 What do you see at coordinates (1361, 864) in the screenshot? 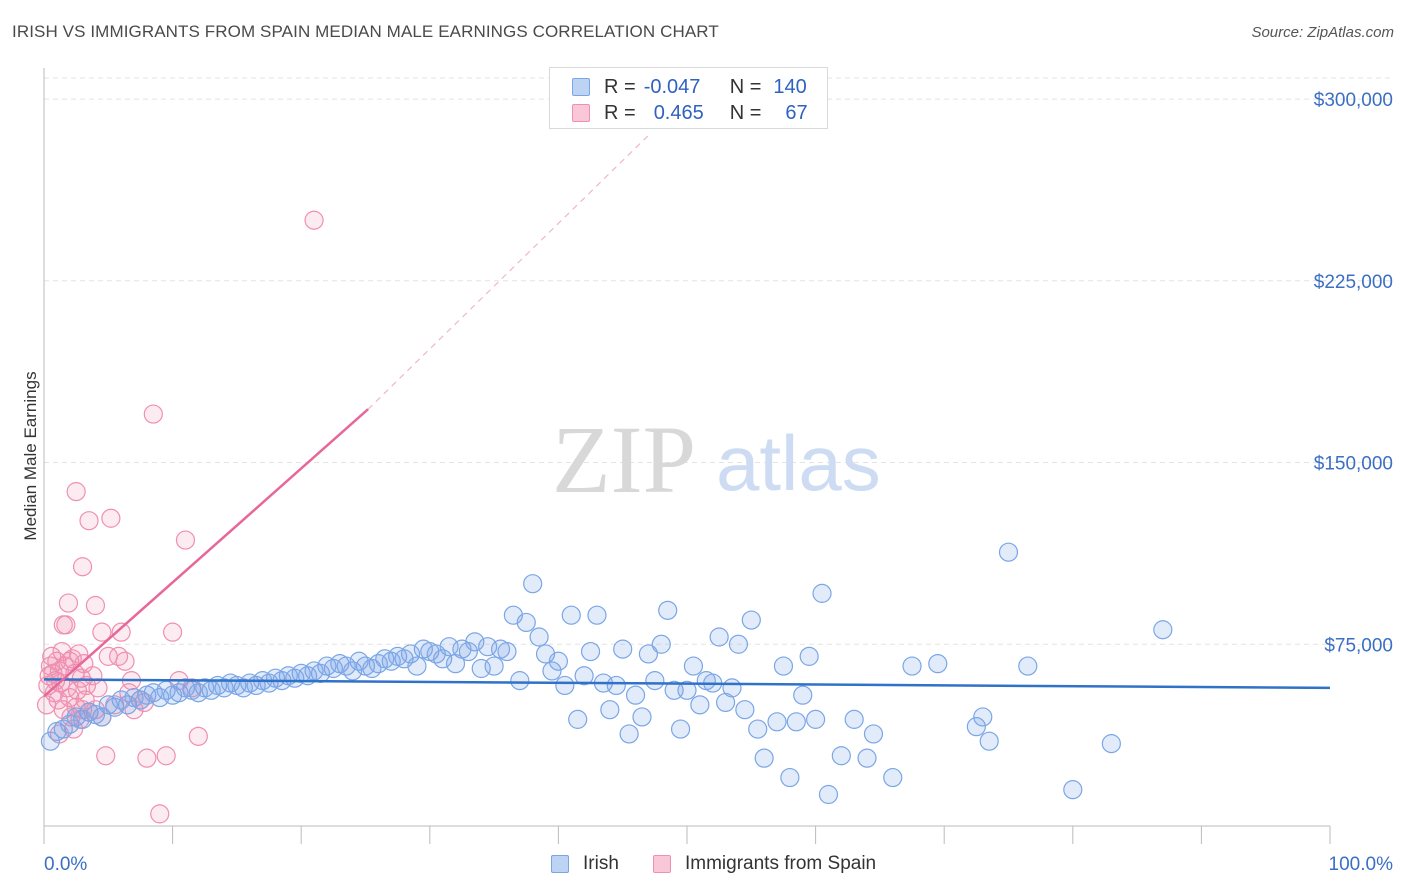
I see `x-tick-label-1: 100.0%` at bounding box center [1361, 864].